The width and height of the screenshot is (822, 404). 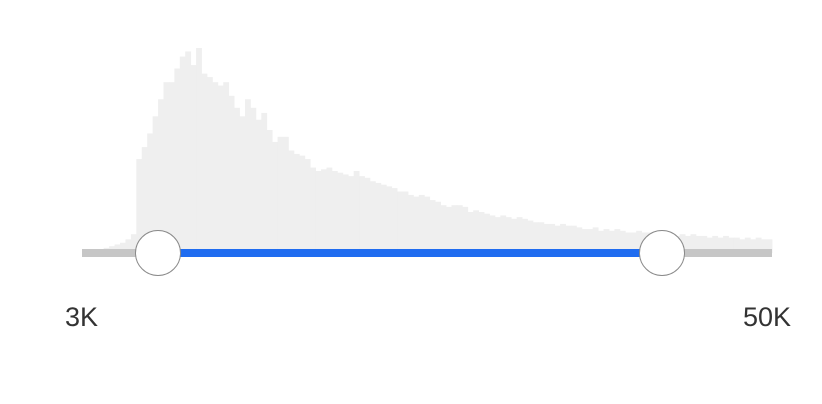 I want to click on slider-min-handle, so click(x=157, y=253).